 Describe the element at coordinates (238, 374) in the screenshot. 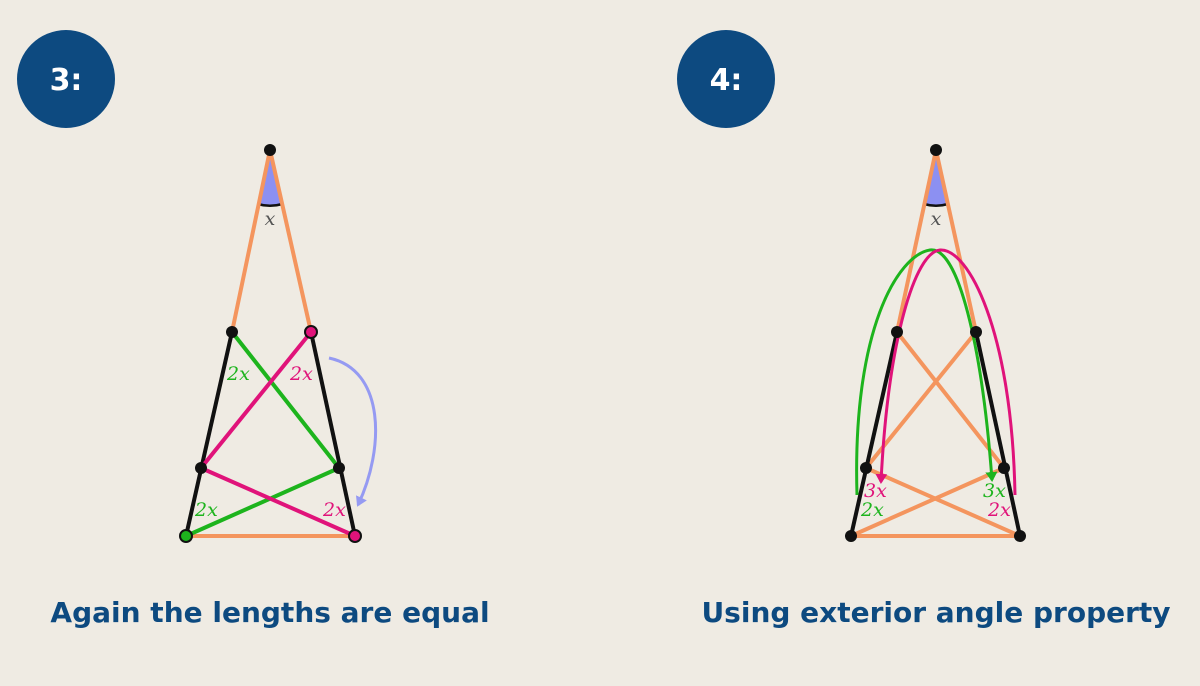

I see `label-upper-green: 2x` at that location.